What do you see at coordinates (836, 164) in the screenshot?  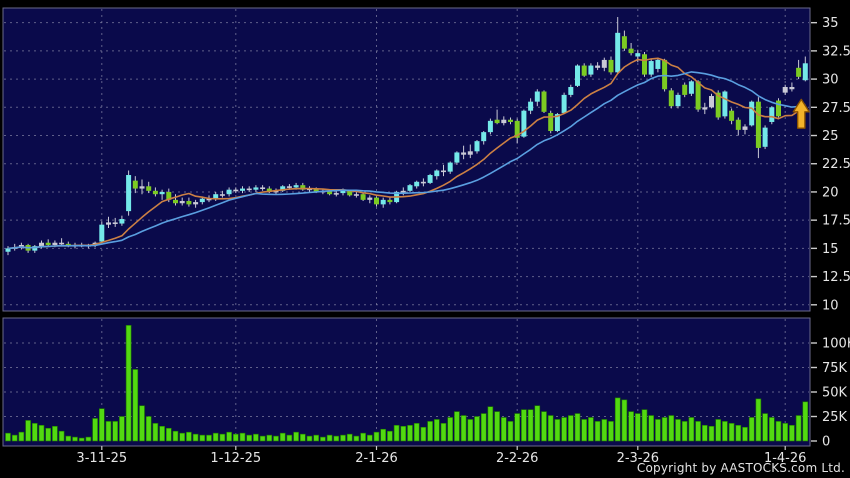 I see `price-tick-label: 22.5` at bounding box center [836, 164].